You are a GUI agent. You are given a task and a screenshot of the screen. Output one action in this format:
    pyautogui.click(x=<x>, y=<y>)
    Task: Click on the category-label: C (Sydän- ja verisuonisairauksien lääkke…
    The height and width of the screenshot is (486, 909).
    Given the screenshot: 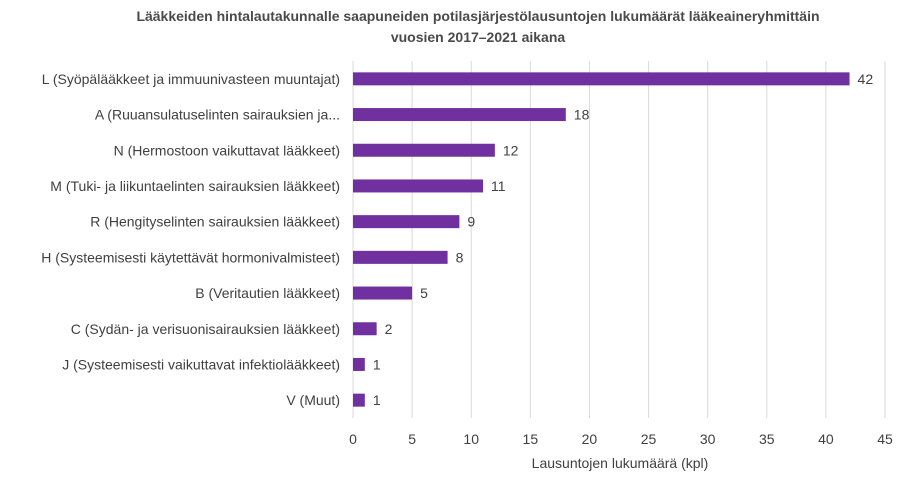 What is the action you would take?
    pyautogui.click(x=205, y=329)
    